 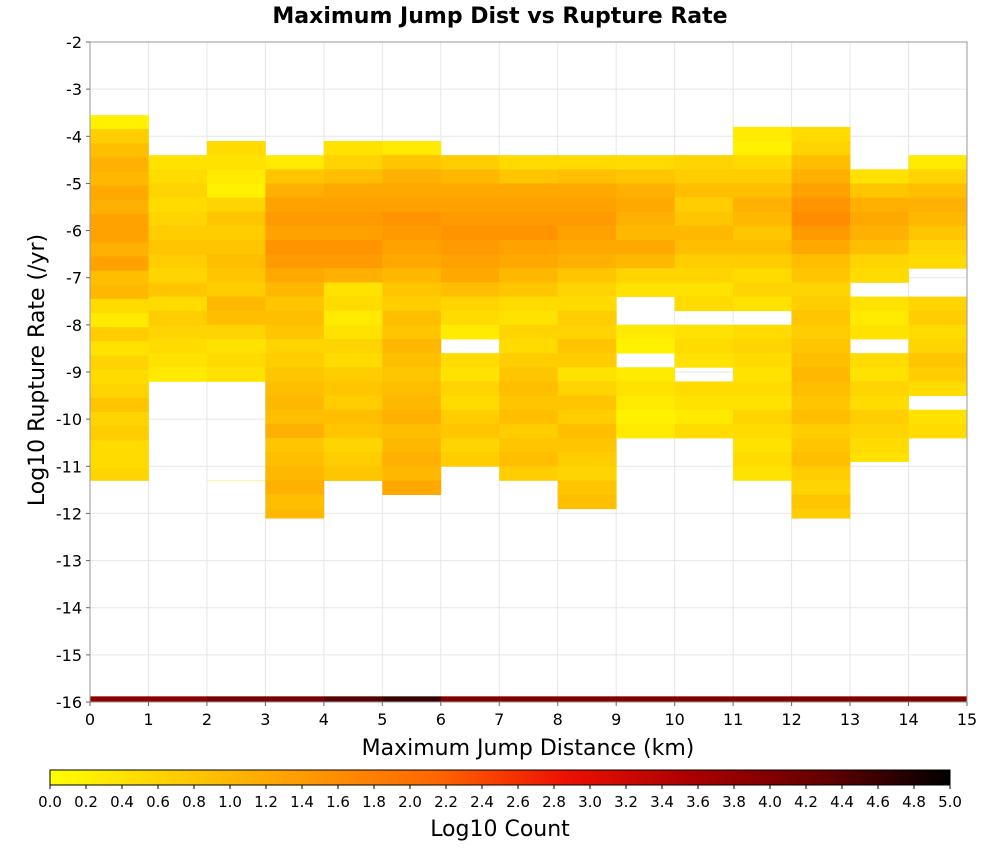 What do you see at coordinates (914, 802) in the screenshot?
I see `colorbar-tick-label-24: 4.8` at bounding box center [914, 802].